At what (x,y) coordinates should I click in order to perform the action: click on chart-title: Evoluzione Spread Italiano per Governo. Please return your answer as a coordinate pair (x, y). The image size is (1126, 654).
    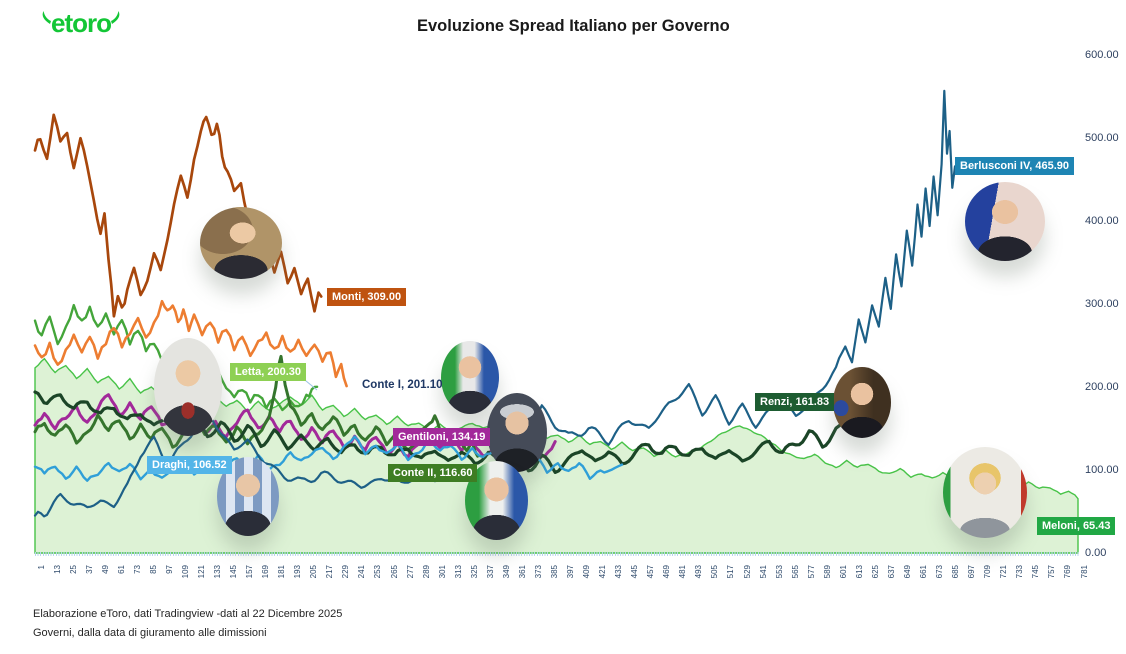
    Looking at the image, I should click on (573, 26).